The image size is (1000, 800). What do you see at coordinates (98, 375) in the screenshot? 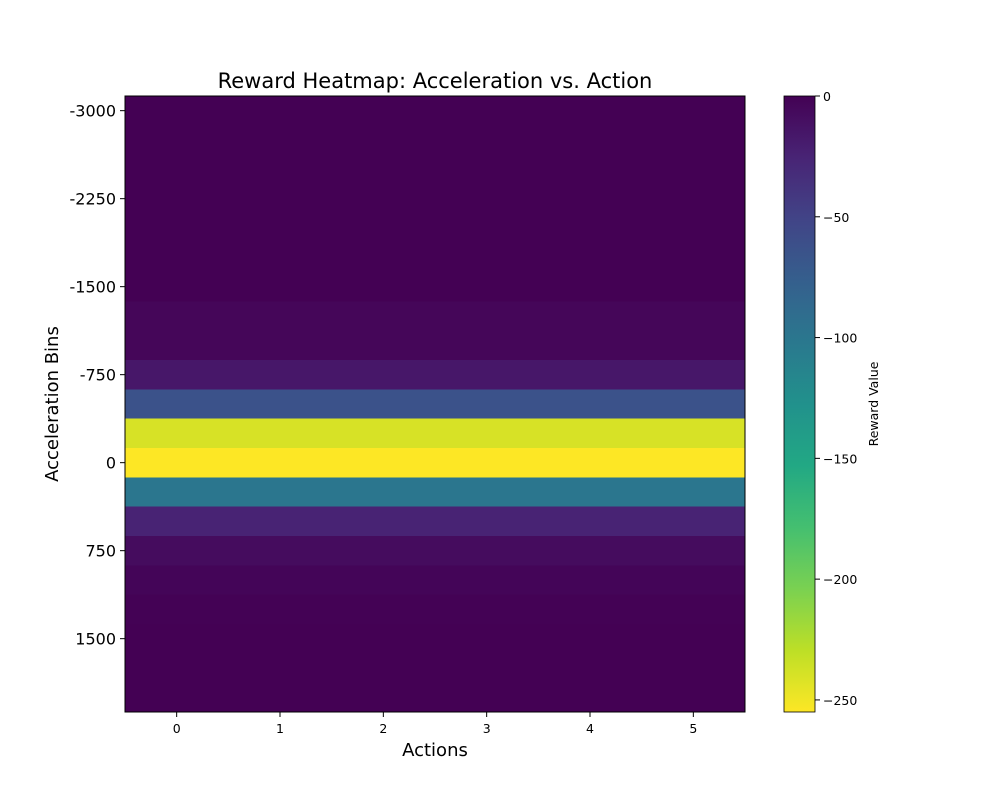
I see `y-tick-label: -750` at bounding box center [98, 375].